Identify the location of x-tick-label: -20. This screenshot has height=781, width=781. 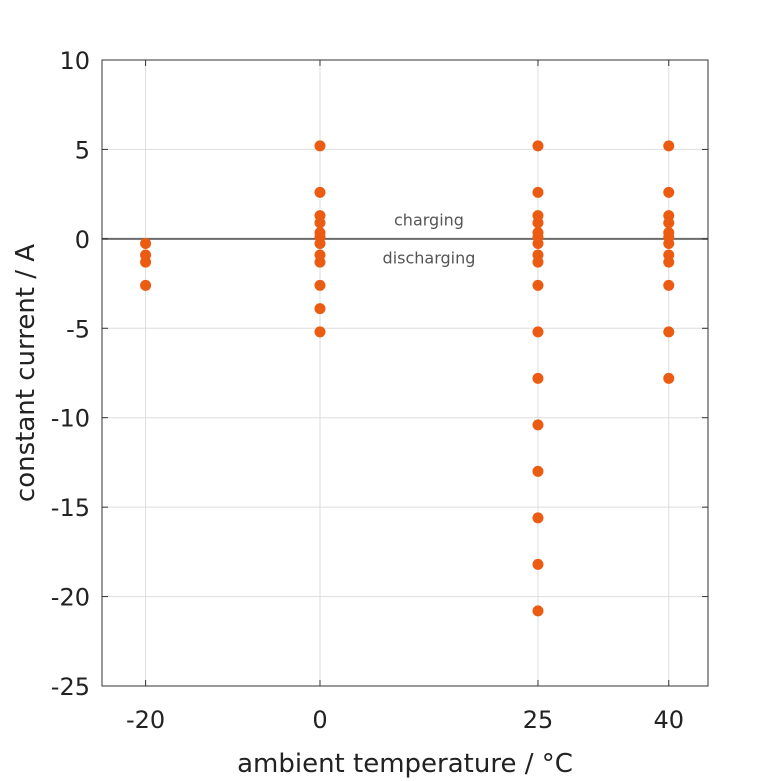
(145, 720).